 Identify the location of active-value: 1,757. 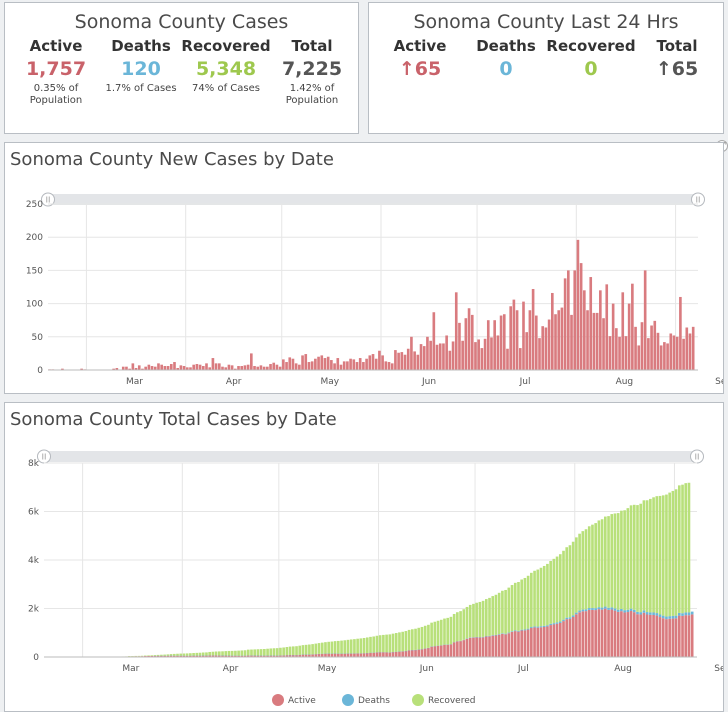
(56, 69).